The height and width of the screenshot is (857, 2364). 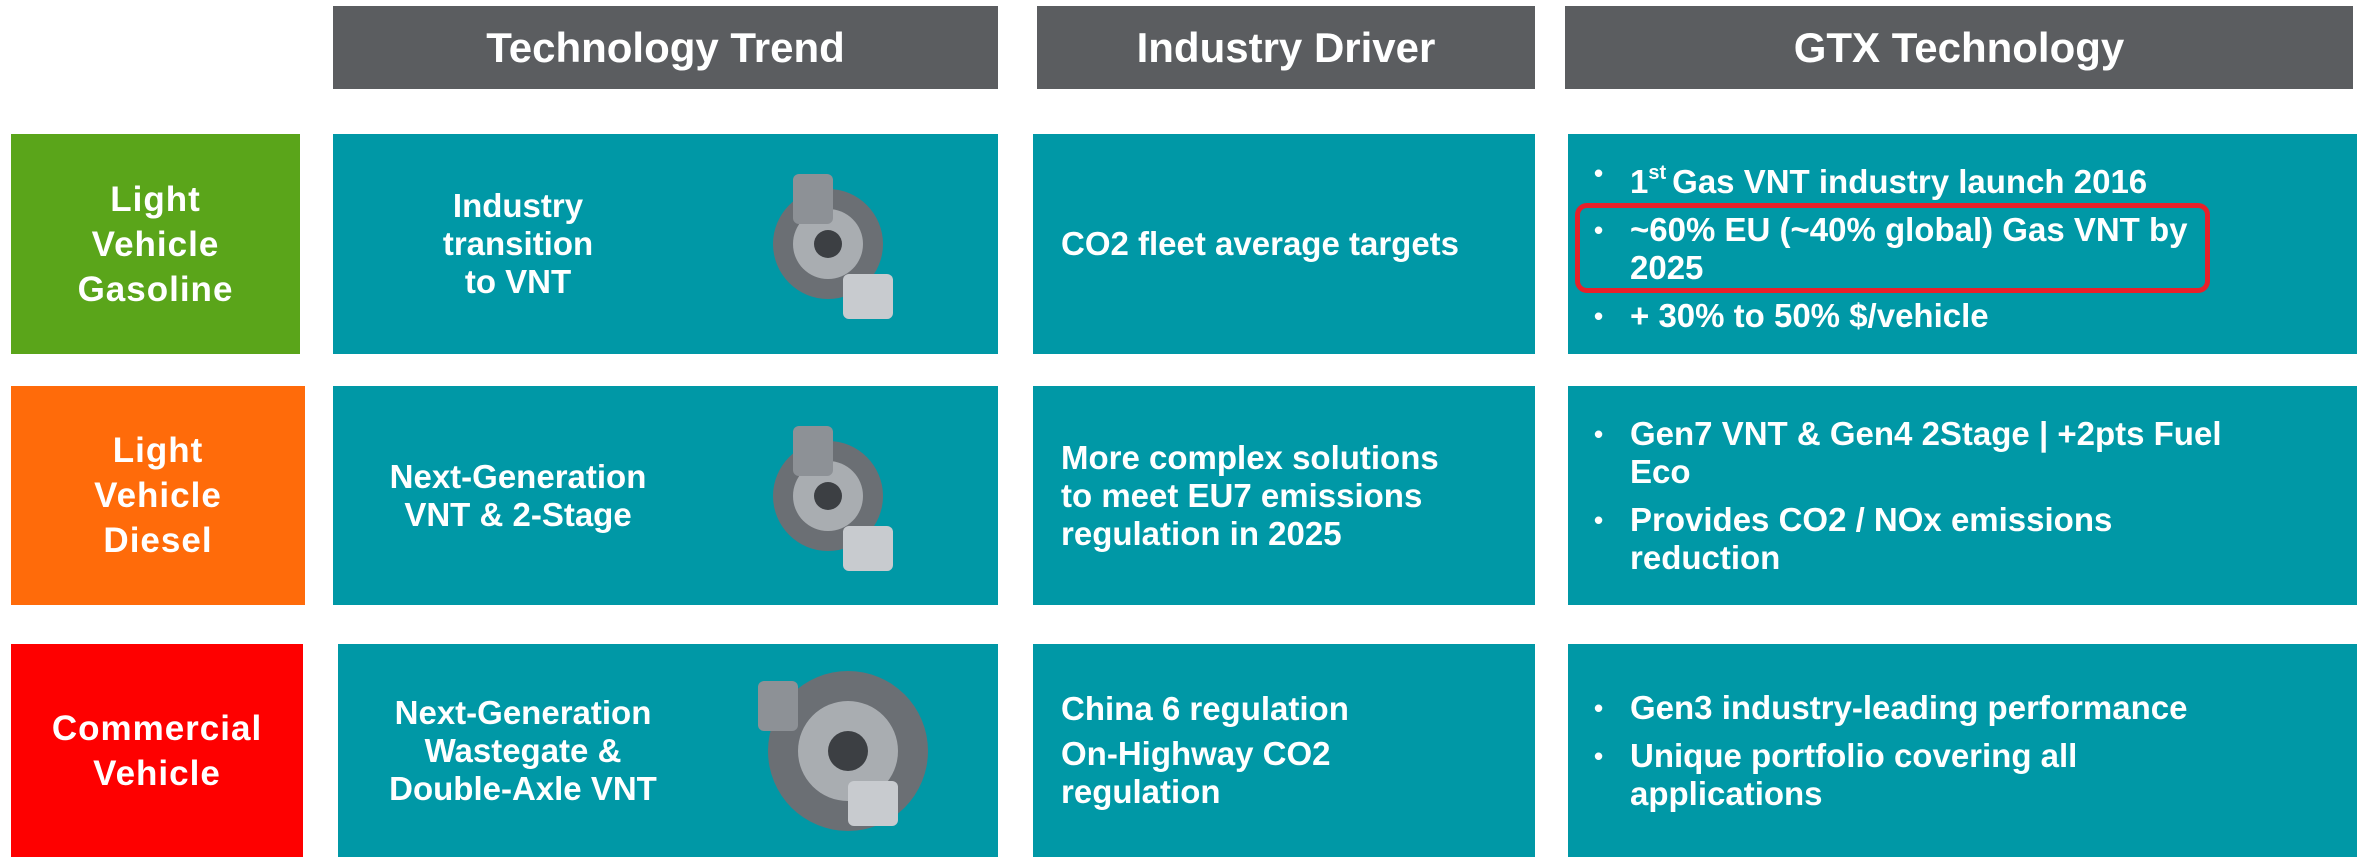 I want to click on segment-line: Commercial, so click(x=157, y=728).